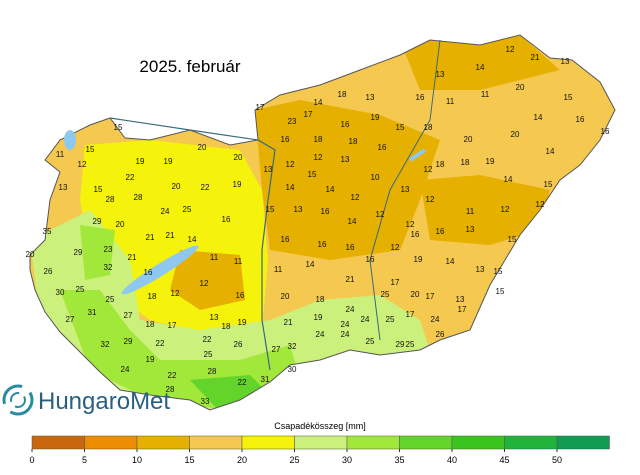  I want to click on lake-balaton, so click(160, 270).